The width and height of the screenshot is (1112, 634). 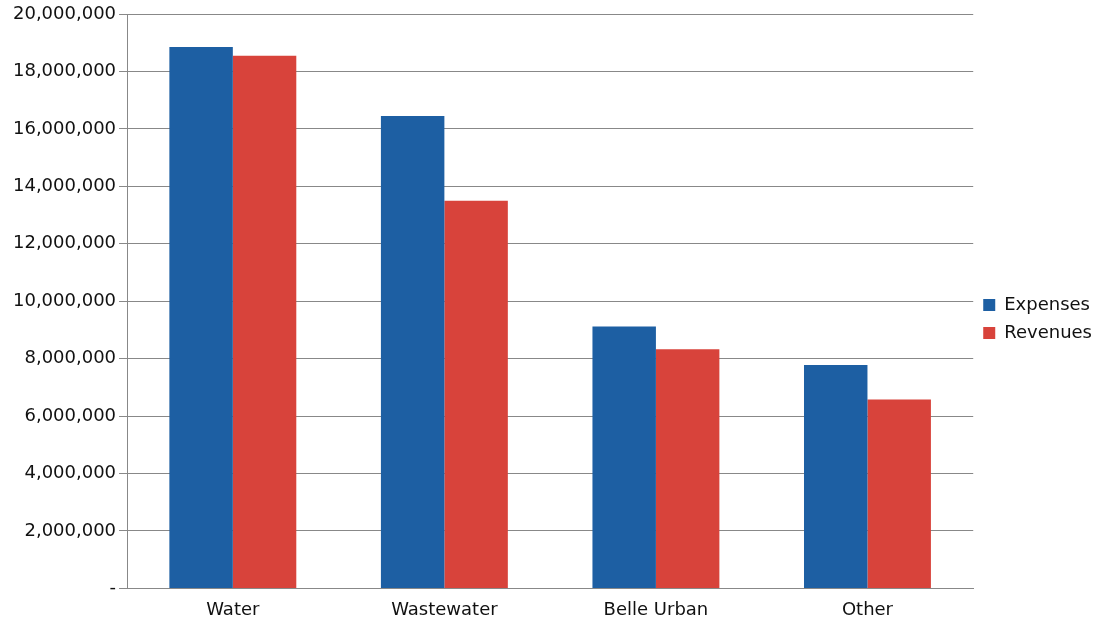 What do you see at coordinates (445, 608) in the screenshot?
I see `x-tick-label: Wastewater` at bounding box center [445, 608].